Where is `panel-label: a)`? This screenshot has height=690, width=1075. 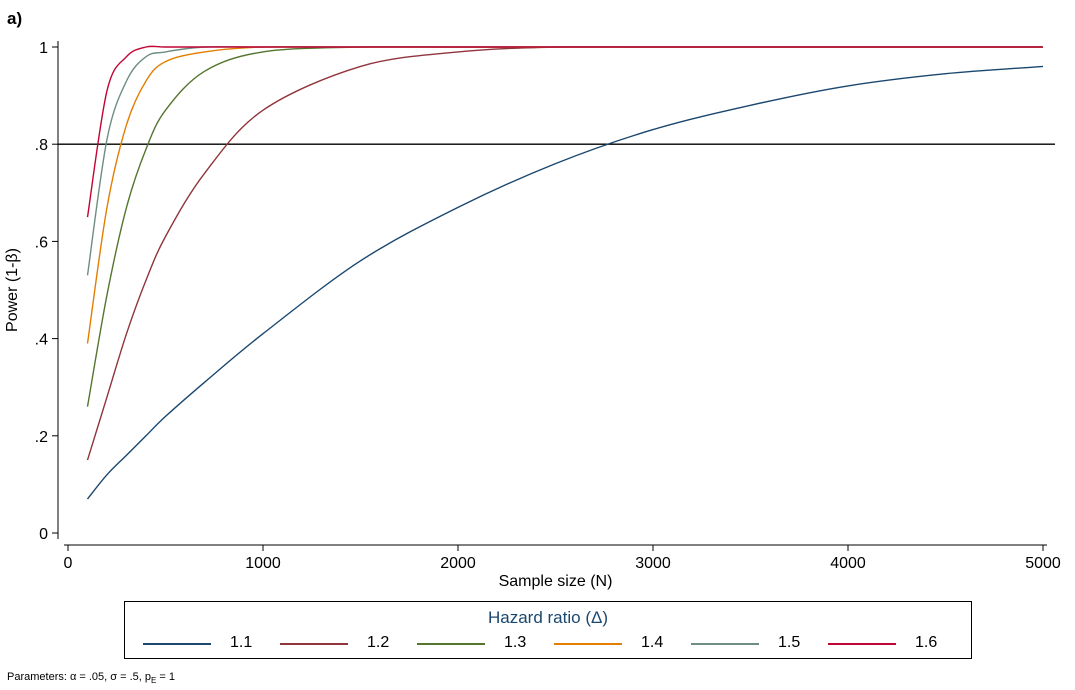 panel-label: a) is located at coordinates (14, 18).